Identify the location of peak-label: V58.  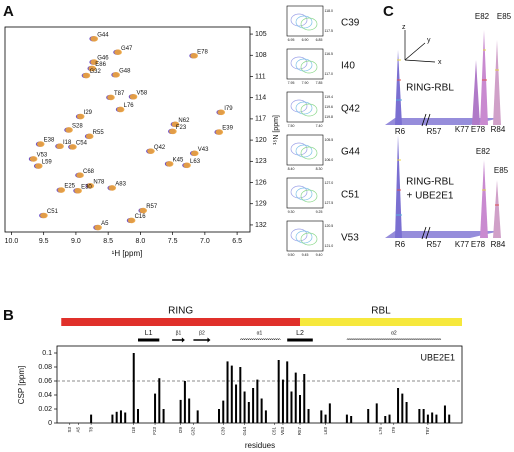
(142, 93).